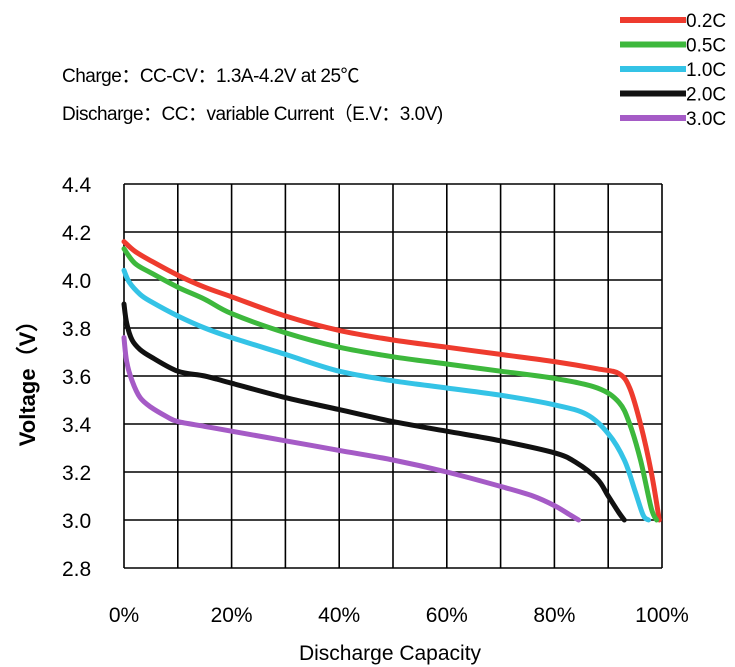  What do you see at coordinates (76, 521) in the screenshot?
I see `y-tick-label: 3.0` at bounding box center [76, 521].